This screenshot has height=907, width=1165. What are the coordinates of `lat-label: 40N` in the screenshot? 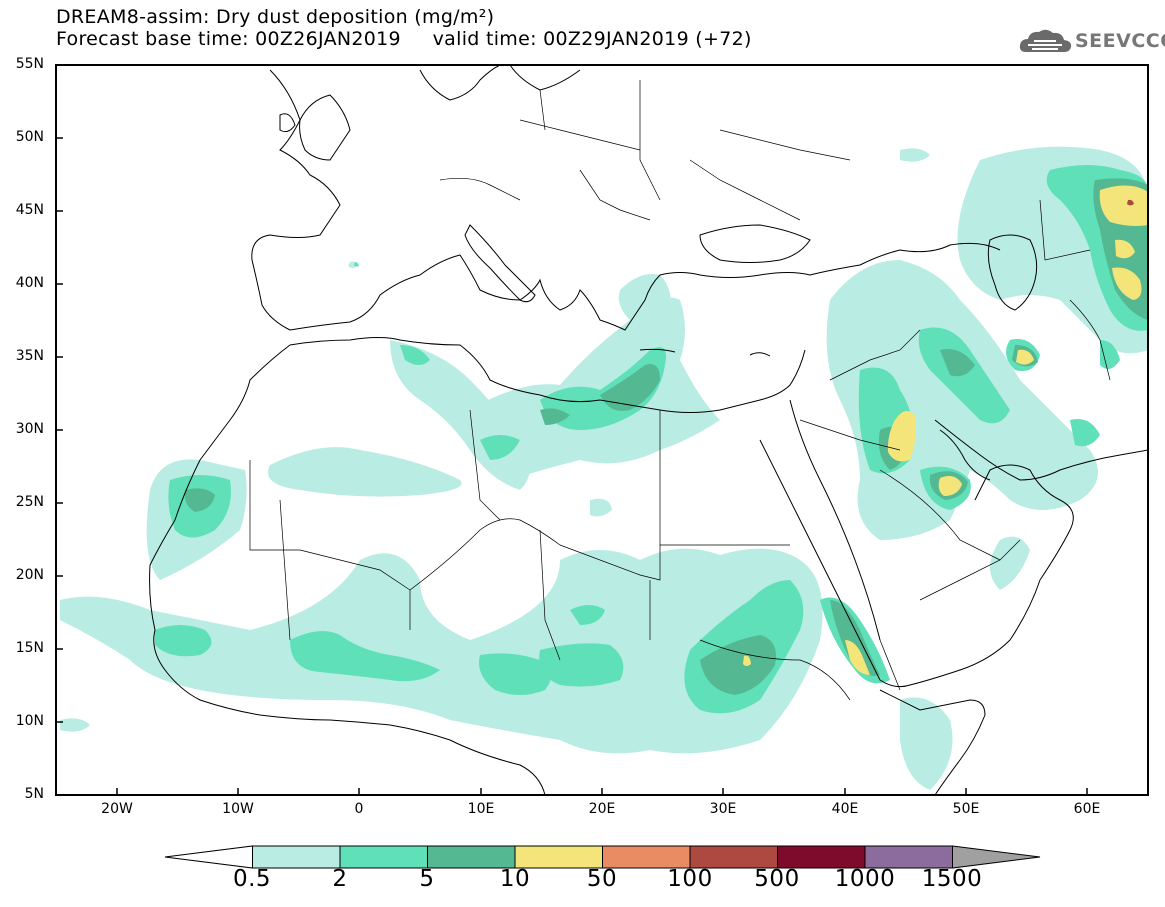 It's located at (29, 283).